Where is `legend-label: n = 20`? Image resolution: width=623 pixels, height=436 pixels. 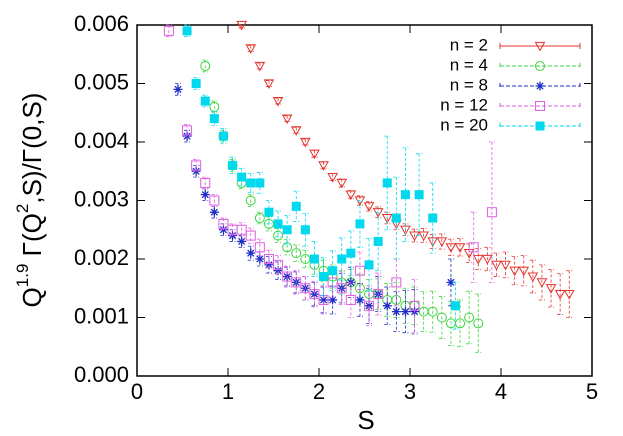 legend-label: n = 20 is located at coordinates (464, 124).